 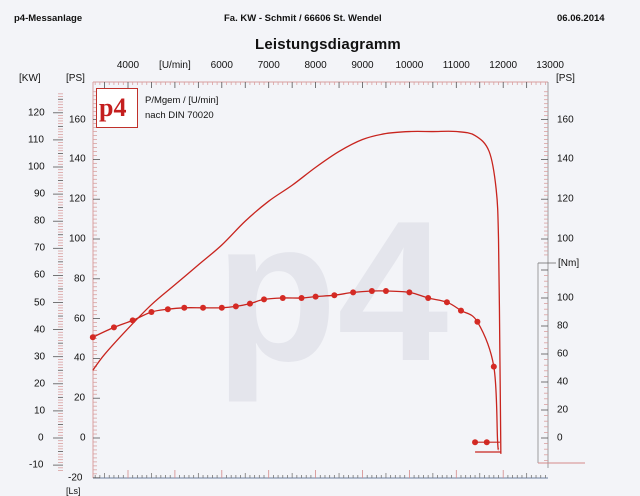 What do you see at coordinates (565, 159) in the screenshot?
I see `ps-tick-label-right: 140` at bounding box center [565, 159].